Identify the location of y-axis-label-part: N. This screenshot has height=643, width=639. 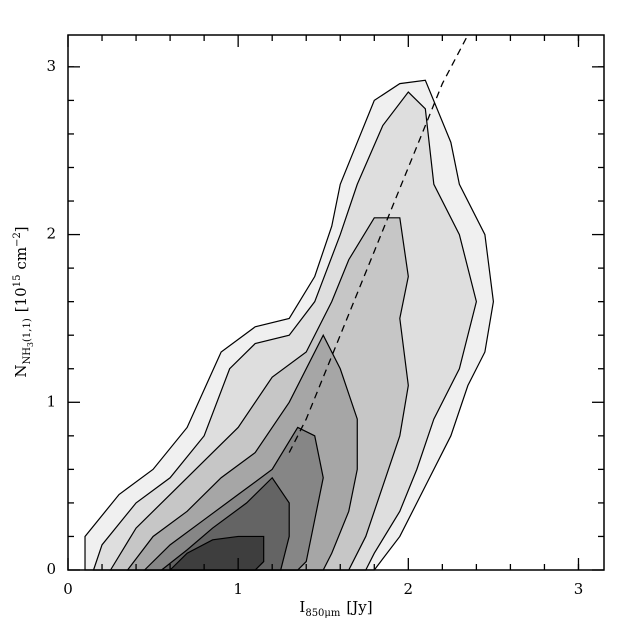
(21, 371).